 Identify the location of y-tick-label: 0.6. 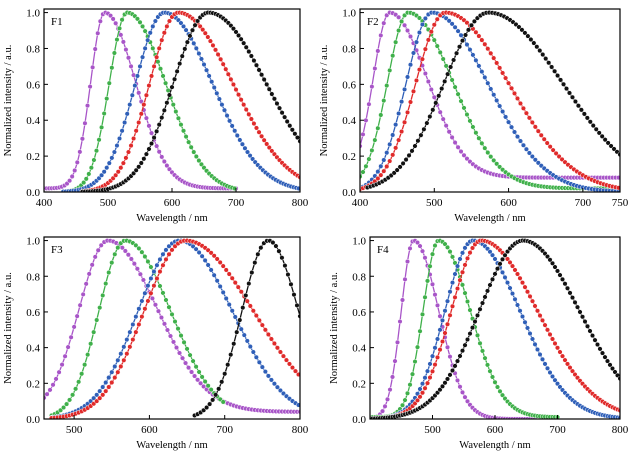
(349, 85).